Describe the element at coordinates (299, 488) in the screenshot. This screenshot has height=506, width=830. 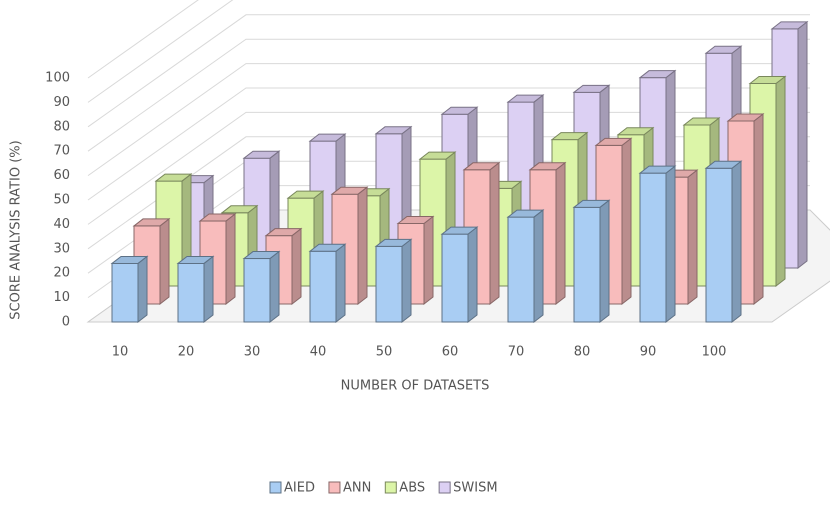
I see `legend-label: AIED` at that location.